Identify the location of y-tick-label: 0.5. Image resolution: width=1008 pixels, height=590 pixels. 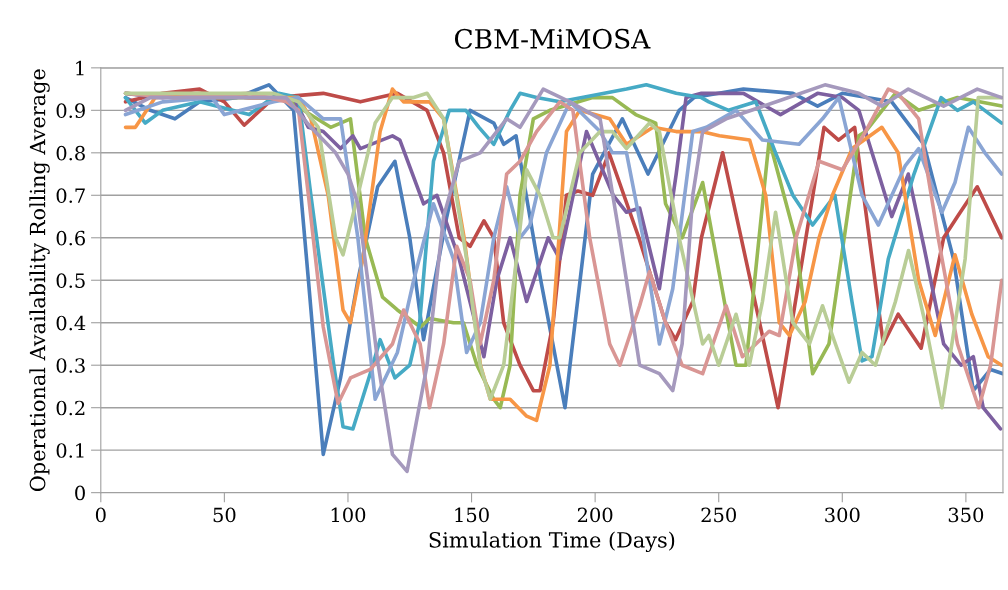
(70, 280).